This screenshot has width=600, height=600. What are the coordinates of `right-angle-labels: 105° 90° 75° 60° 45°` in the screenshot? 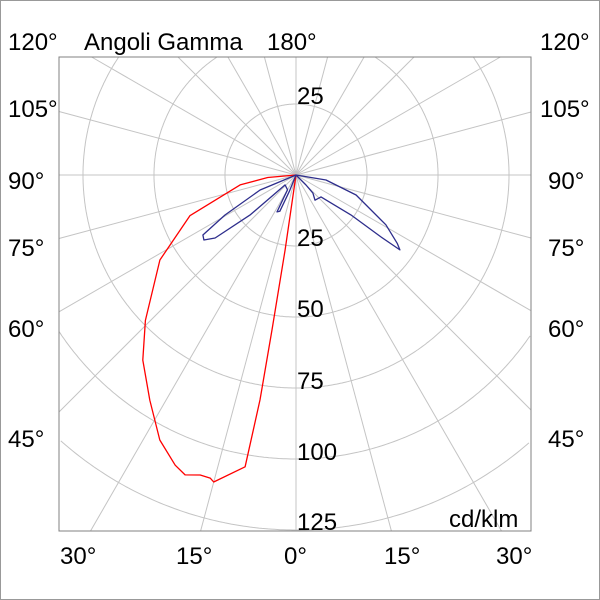 It's located at (565, 274).